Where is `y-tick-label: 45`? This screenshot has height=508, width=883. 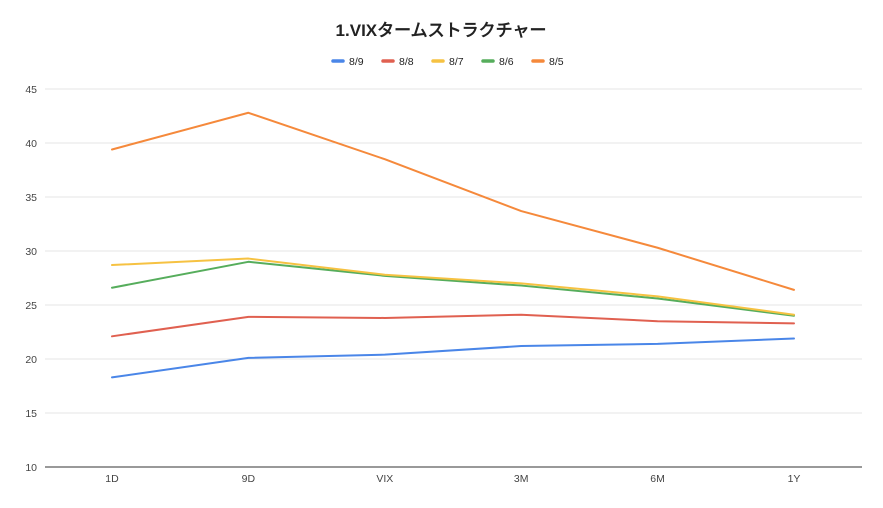 y-tick-label: 45 is located at coordinates (31, 90).